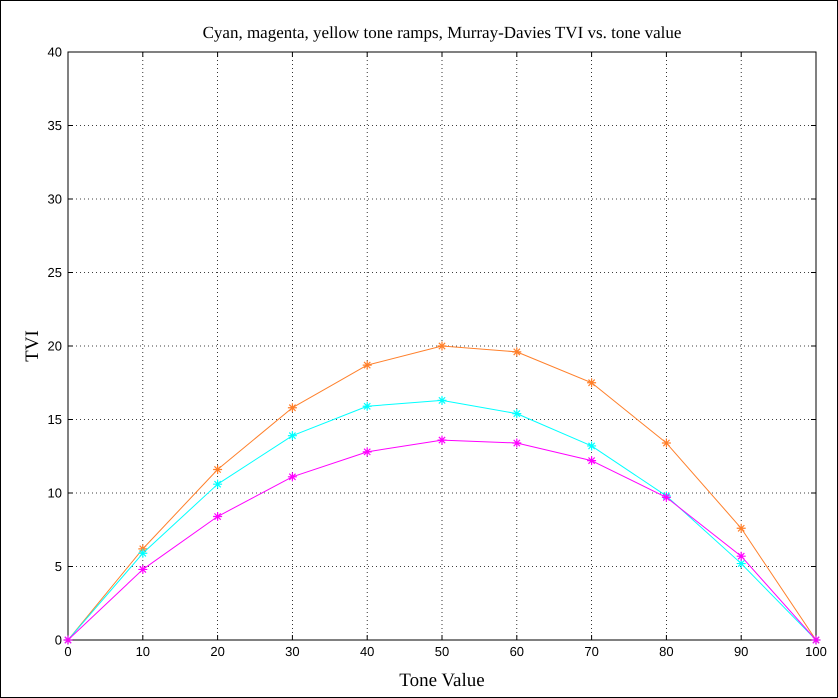 The width and height of the screenshot is (838, 698). What do you see at coordinates (55, 346) in the screenshot?
I see `y-tick-label: 20` at bounding box center [55, 346].